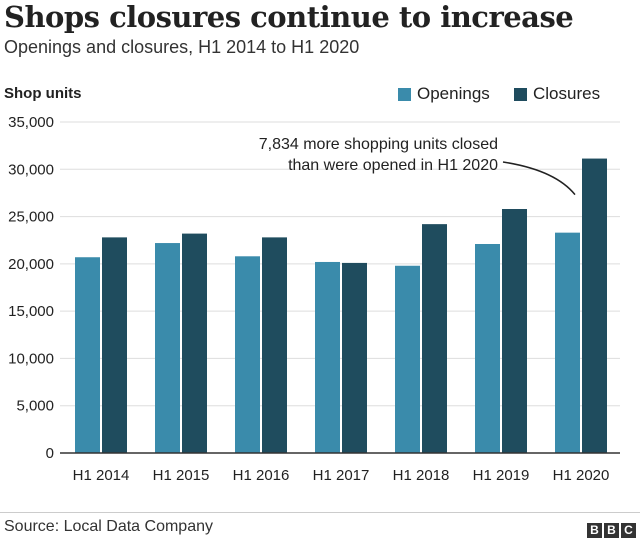 The width and height of the screenshot is (640, 545). Describe the element at coordinates (31, 311) in the screenshot. I see `y-tick-label: 15,000` at that location.